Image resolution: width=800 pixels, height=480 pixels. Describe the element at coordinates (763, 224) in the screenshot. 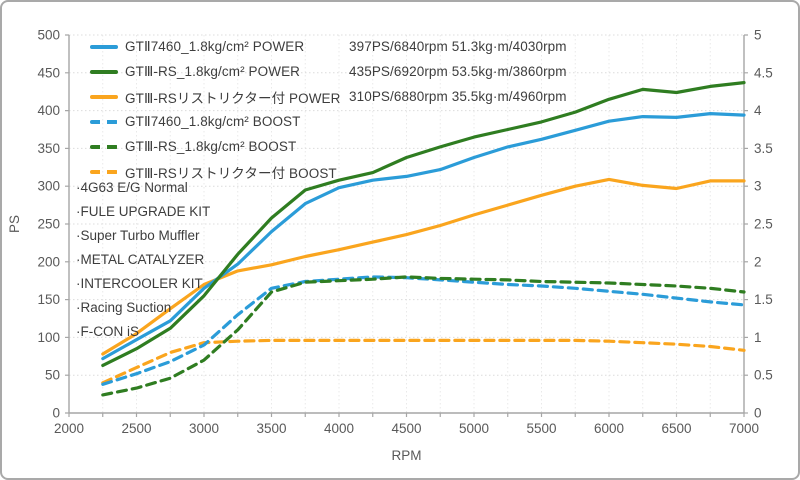

I see `y-axis-right-tick-label: 2.5` at that location.